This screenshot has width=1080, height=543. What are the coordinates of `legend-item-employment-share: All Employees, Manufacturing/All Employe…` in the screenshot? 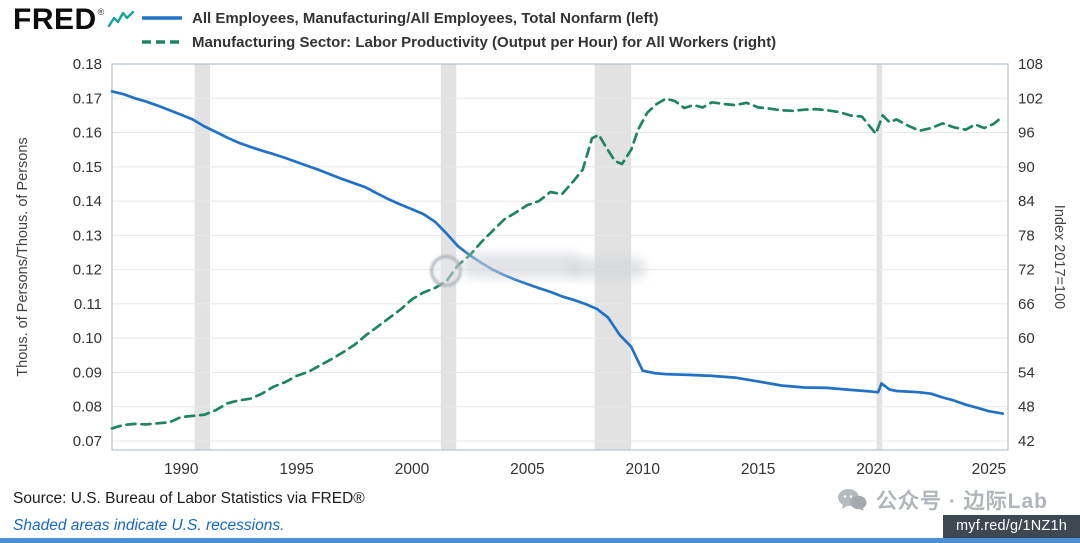 It's located at (459, 18).